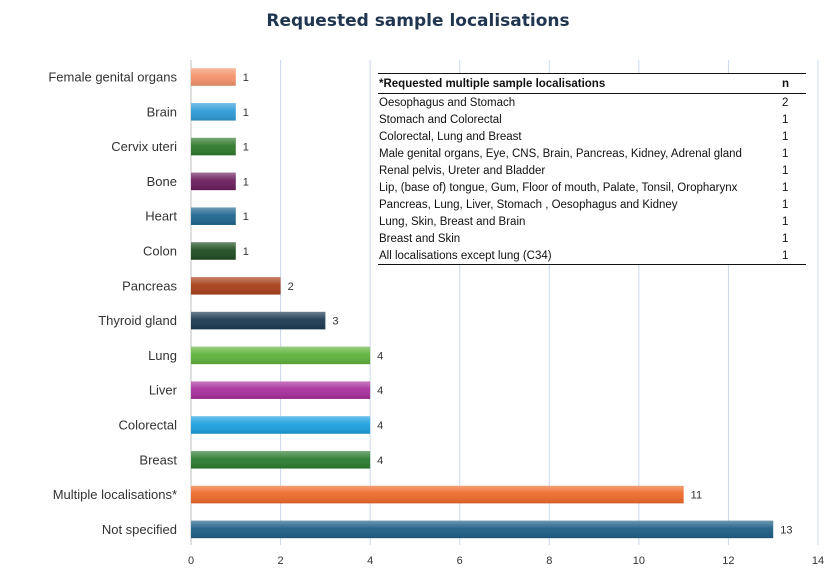 This screenshot has width=836, height=574. I want to click on x-tick-label: 0, so click(191, 561).